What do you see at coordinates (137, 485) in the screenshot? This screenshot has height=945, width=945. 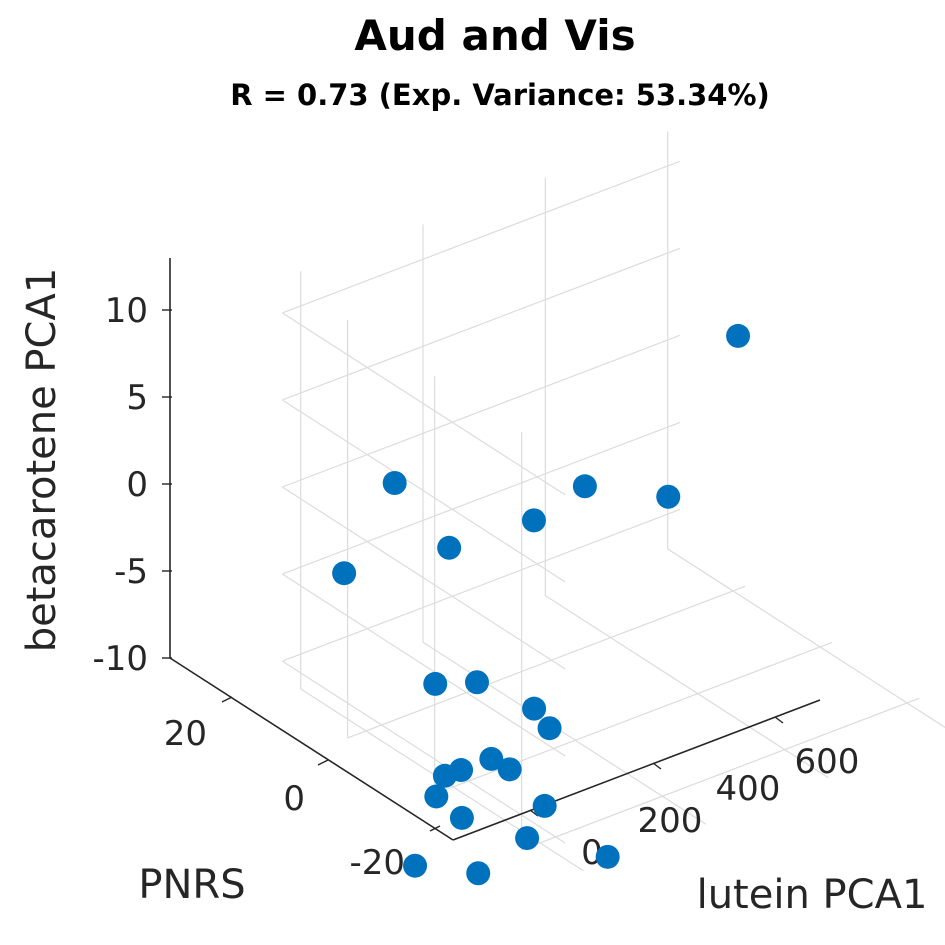 I see `z-tick-label: 0` at bounding box center [137, 485].